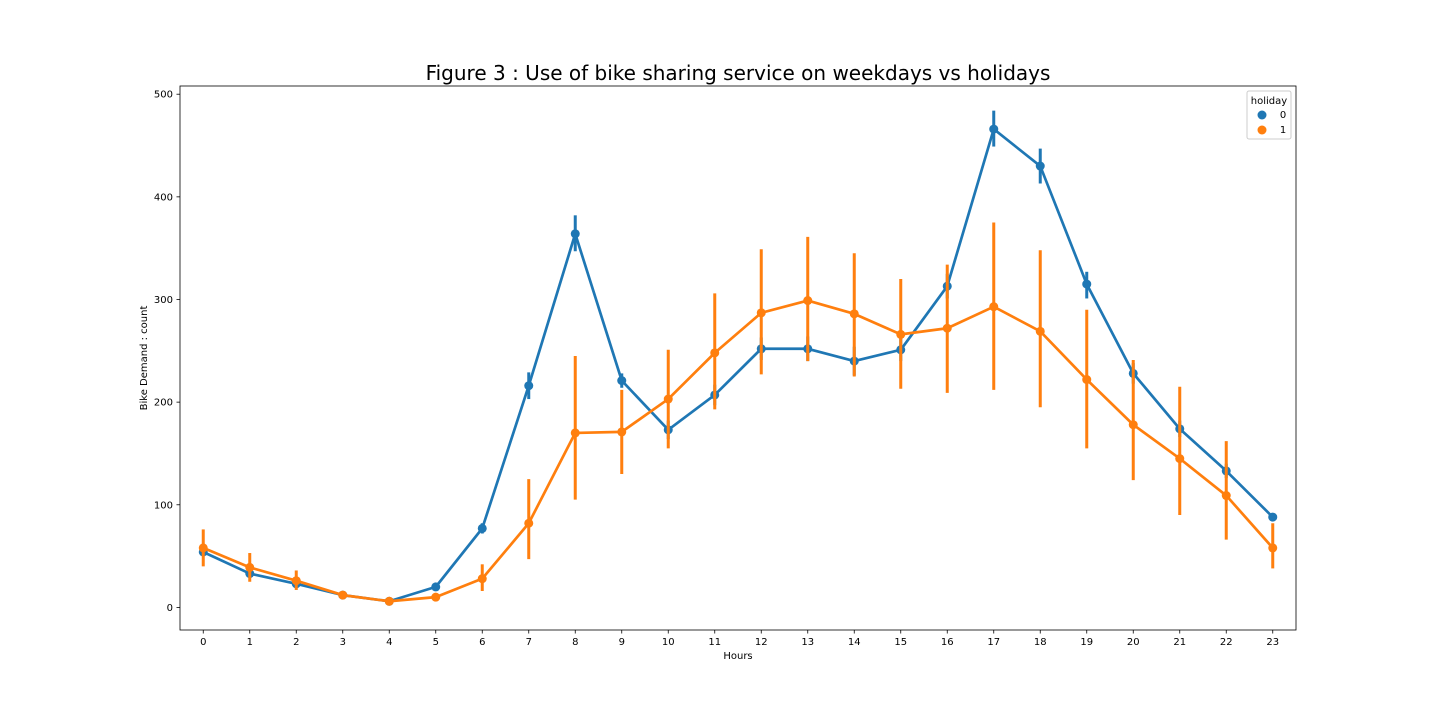 The height and width of the screenshot is (720, 1440). I want to click on y-tick-label: 300, so click(163, 300).